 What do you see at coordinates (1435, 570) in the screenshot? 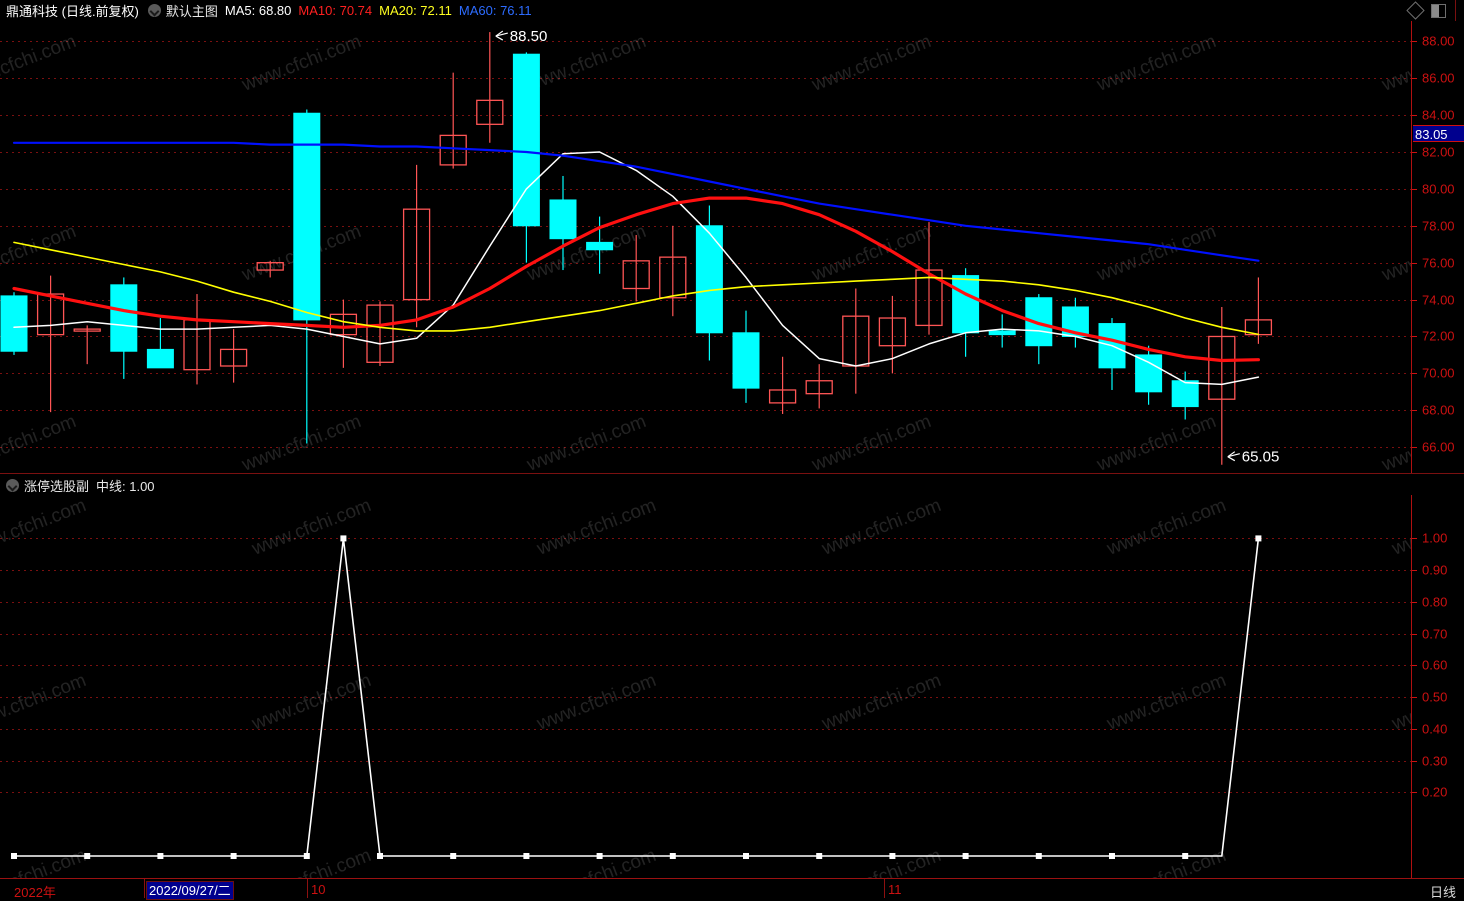
I see `indicator-tick-label: 0.90` at bounding box center [1435, 570].